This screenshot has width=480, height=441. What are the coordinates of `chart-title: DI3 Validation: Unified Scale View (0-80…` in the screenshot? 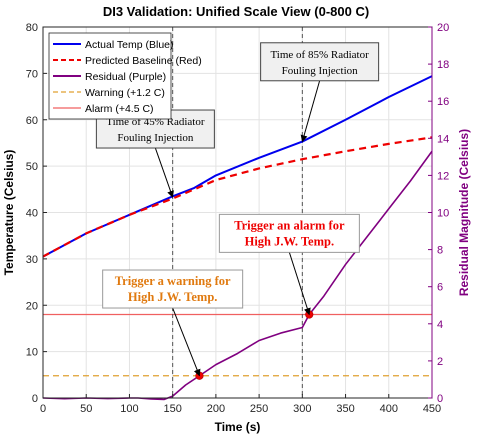 It's located at (236, 11).